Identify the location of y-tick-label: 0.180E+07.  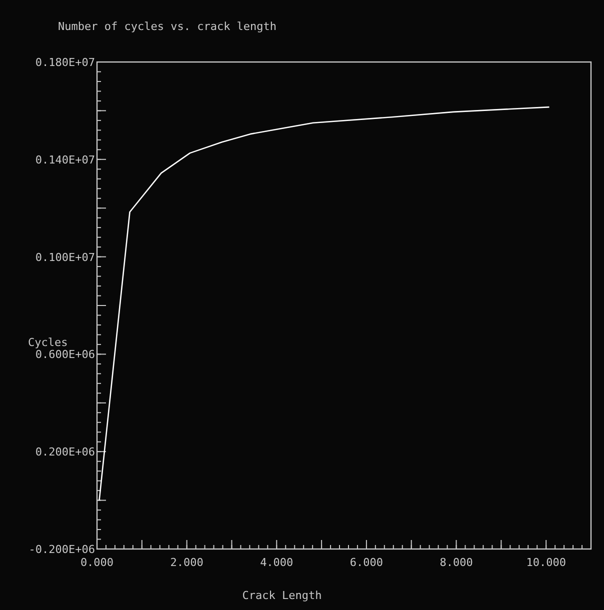
(65, 62).